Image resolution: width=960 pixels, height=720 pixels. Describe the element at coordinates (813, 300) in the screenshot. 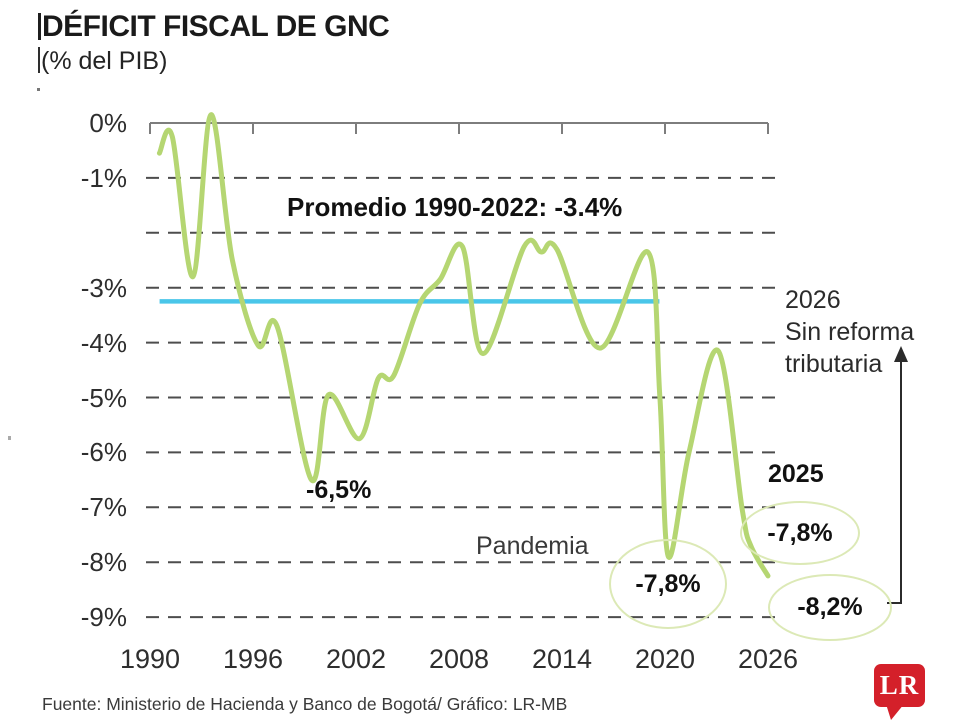

I see `annotation-2026-note-line1: 2026` at that location.